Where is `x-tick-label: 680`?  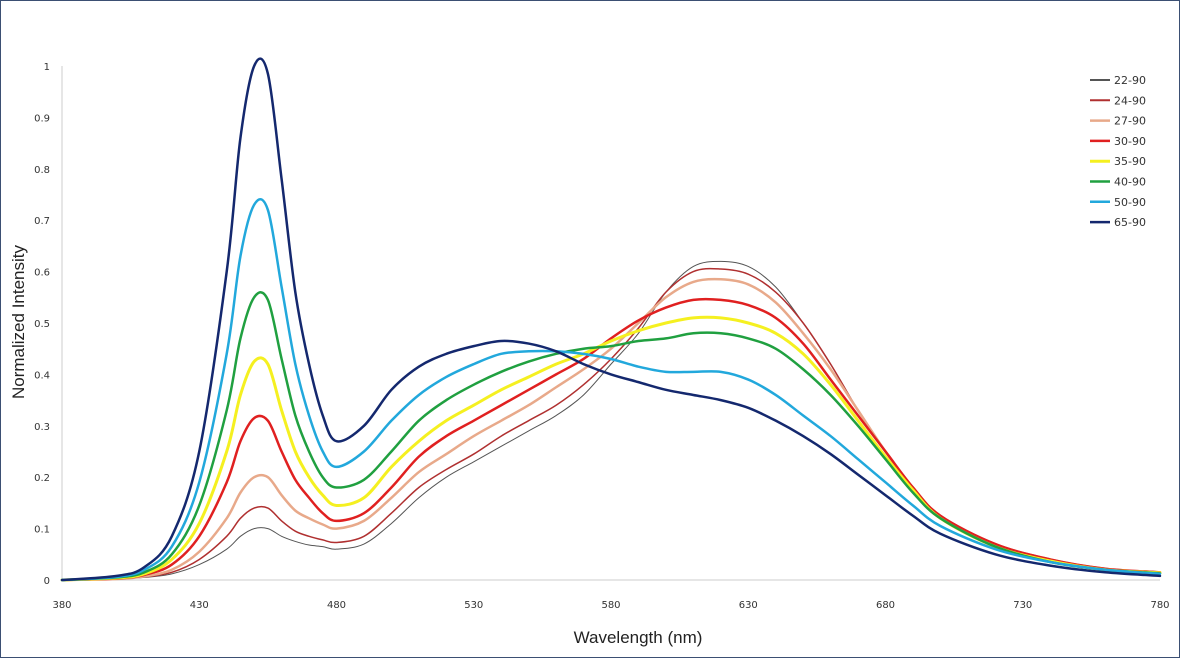 x-tick-label: 680 is located at coordinates (885, 605).